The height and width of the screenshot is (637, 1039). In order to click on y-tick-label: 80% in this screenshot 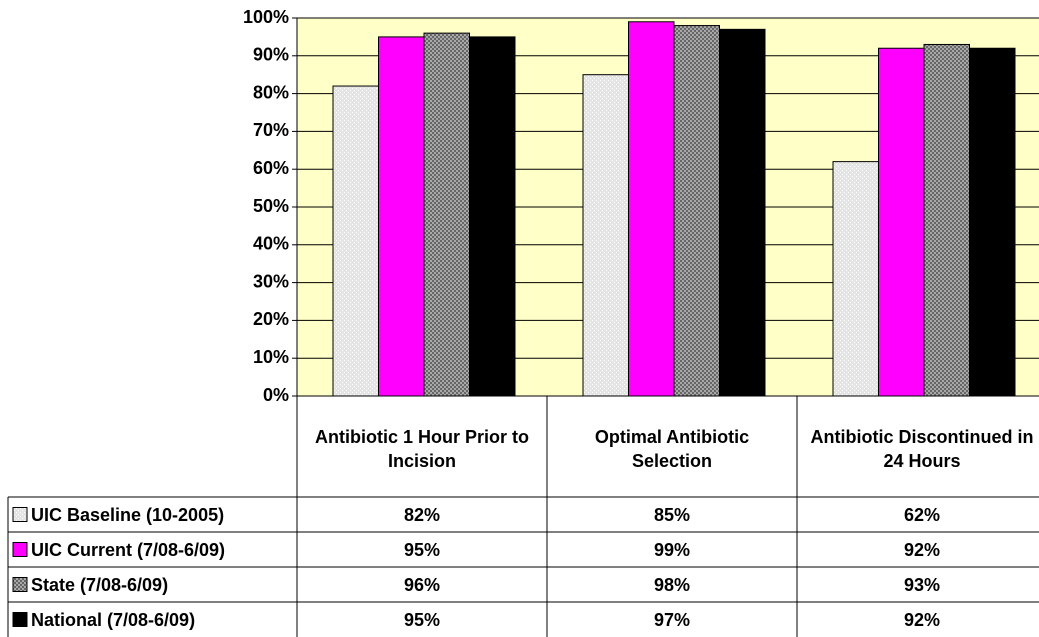, I will do `click(271, 92)`.